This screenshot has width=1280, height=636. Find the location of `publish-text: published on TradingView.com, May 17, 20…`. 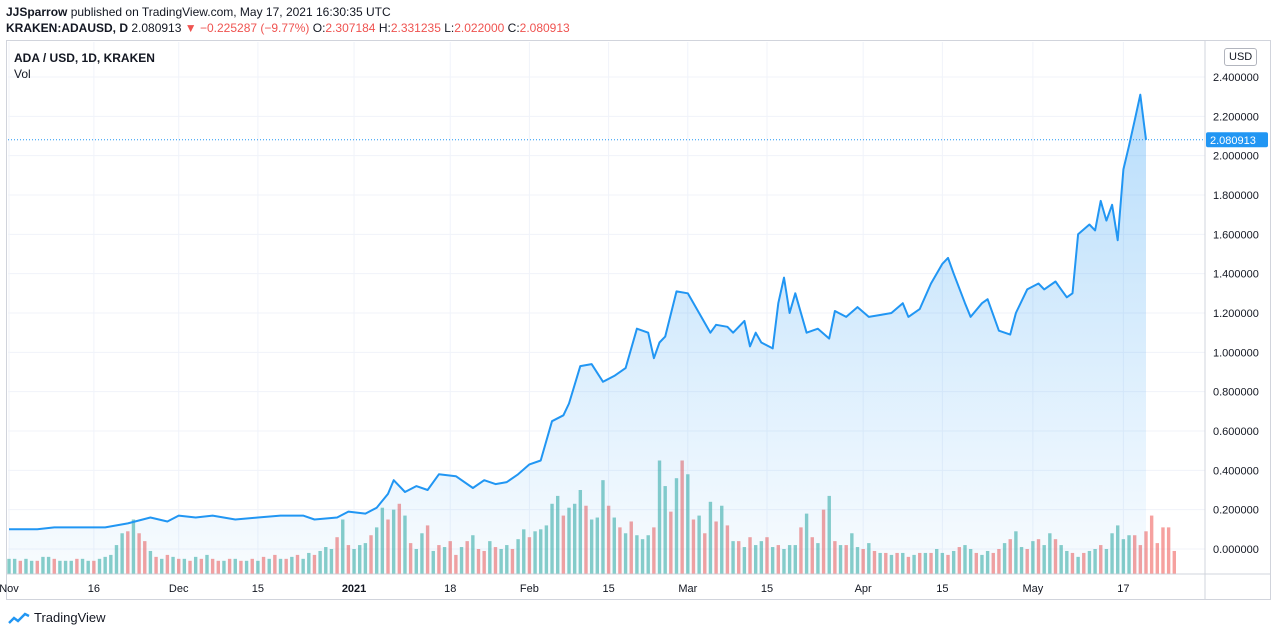

publish-text: published on TradingView.com, May 17, 20… is located at coordinates (230, 12).